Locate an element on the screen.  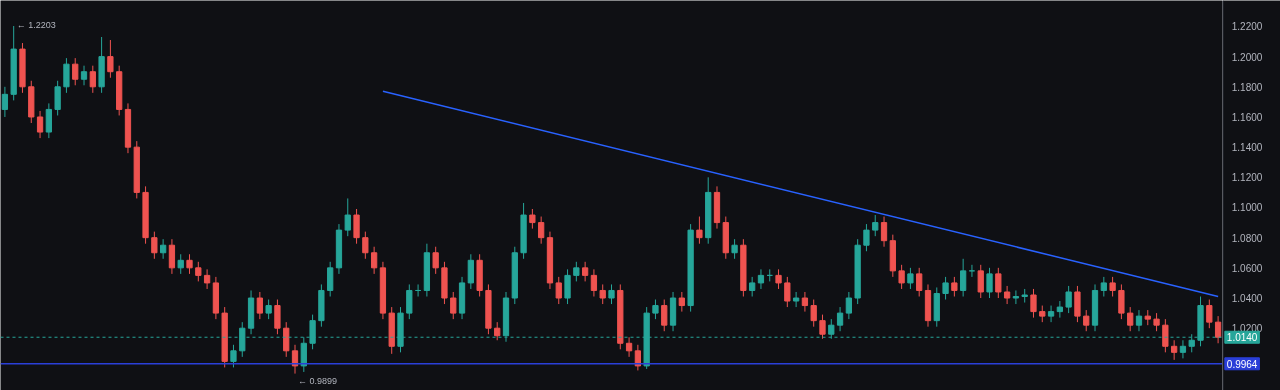
y-tick-label: 1.1800 is located at coordinates (1247, 87).